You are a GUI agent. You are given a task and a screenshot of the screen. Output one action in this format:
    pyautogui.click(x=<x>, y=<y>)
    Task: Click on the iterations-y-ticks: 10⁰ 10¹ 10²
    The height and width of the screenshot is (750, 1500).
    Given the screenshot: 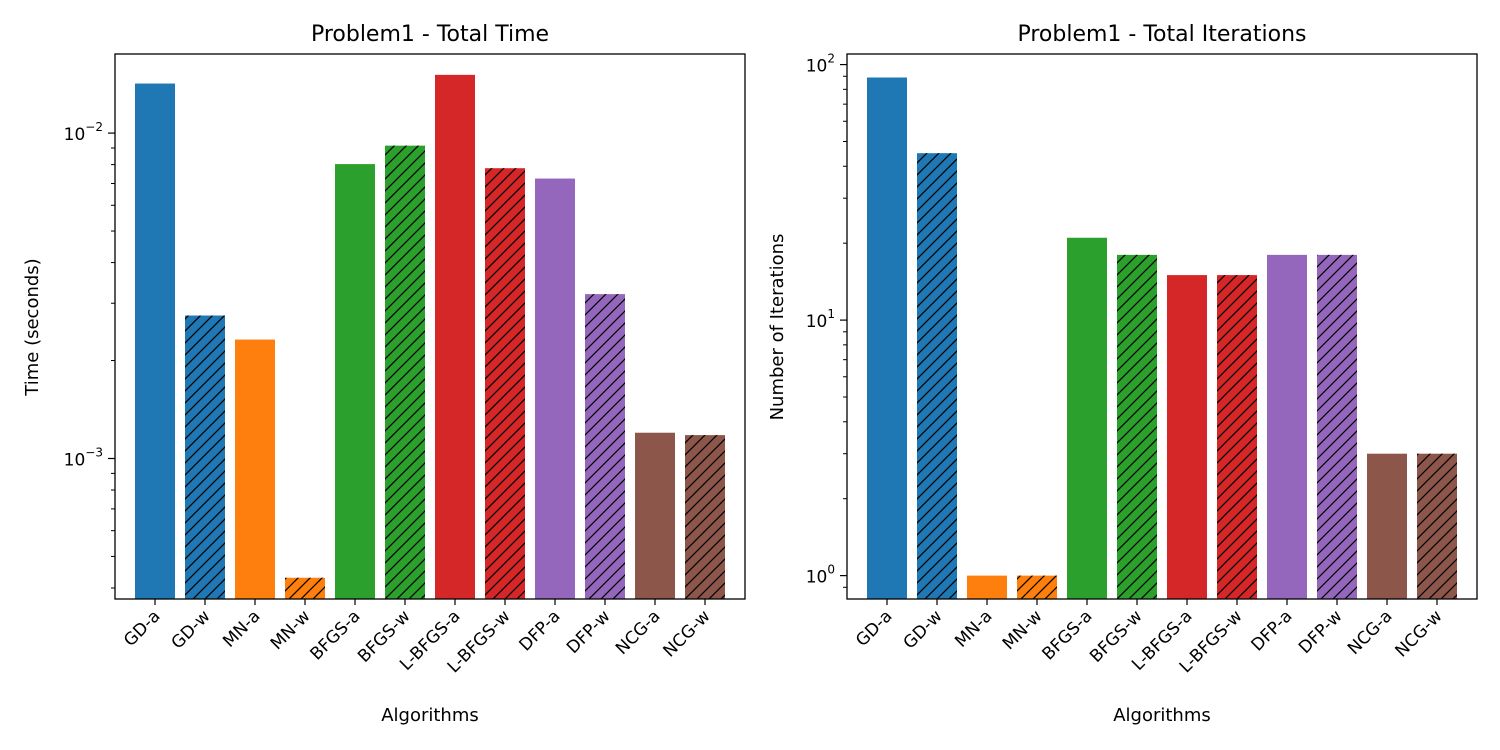 What is the action you would take?
    pyautogui.click(x=826, y=320)
    